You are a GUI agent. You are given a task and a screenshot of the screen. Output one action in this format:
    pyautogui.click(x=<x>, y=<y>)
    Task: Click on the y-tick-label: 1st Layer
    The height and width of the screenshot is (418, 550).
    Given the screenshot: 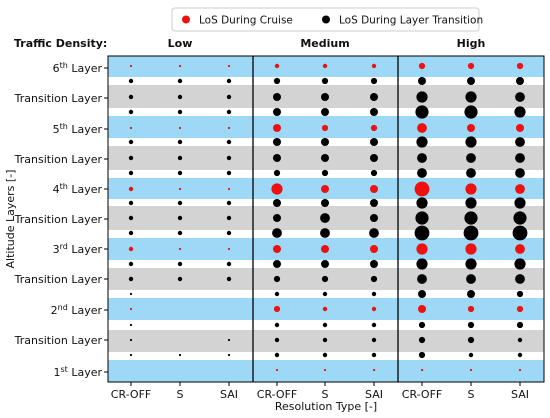 What is the action you would take?
    pyautogui.click(x=78, y=372)
    